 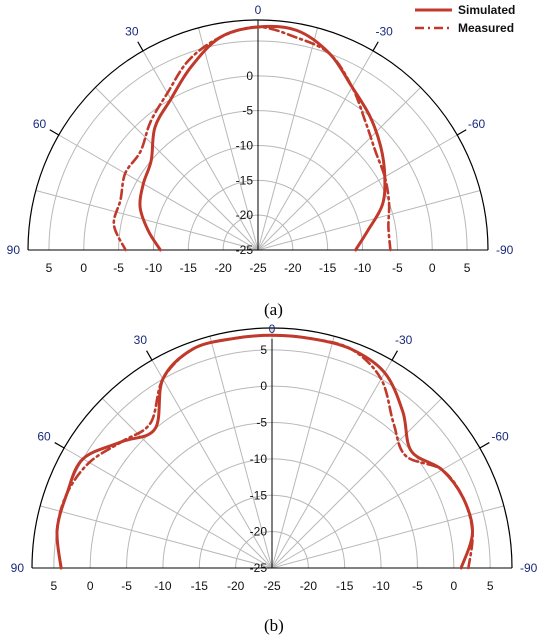 What do you see at coordinates (274, 625) in the screenshot?
I see `caption-b: (b)` at bounding box center [274, 625].